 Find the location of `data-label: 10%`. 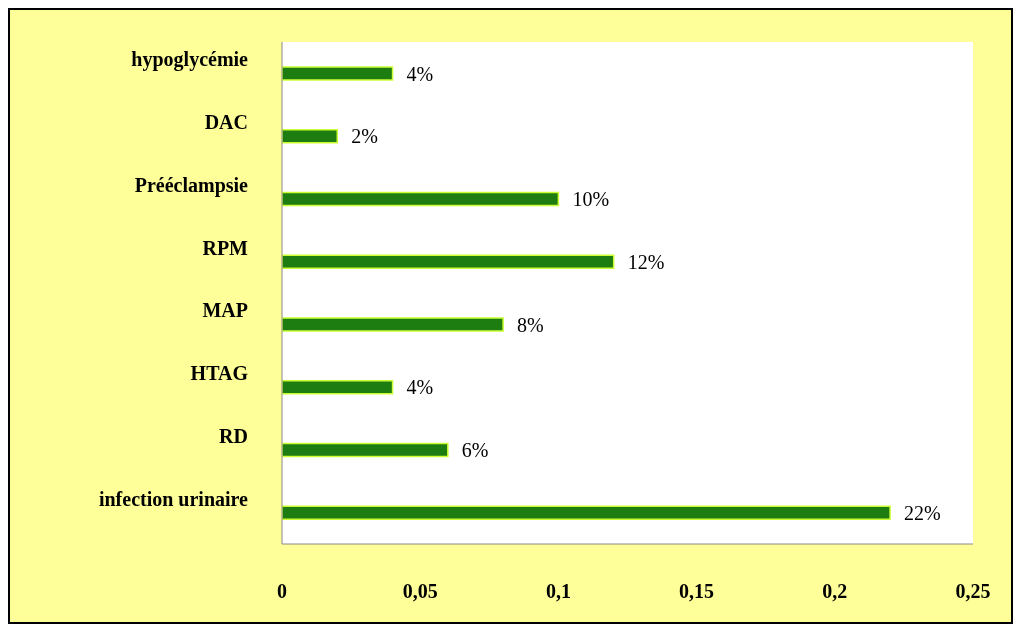

data-label: 10% is located at coordinates (591, 199).